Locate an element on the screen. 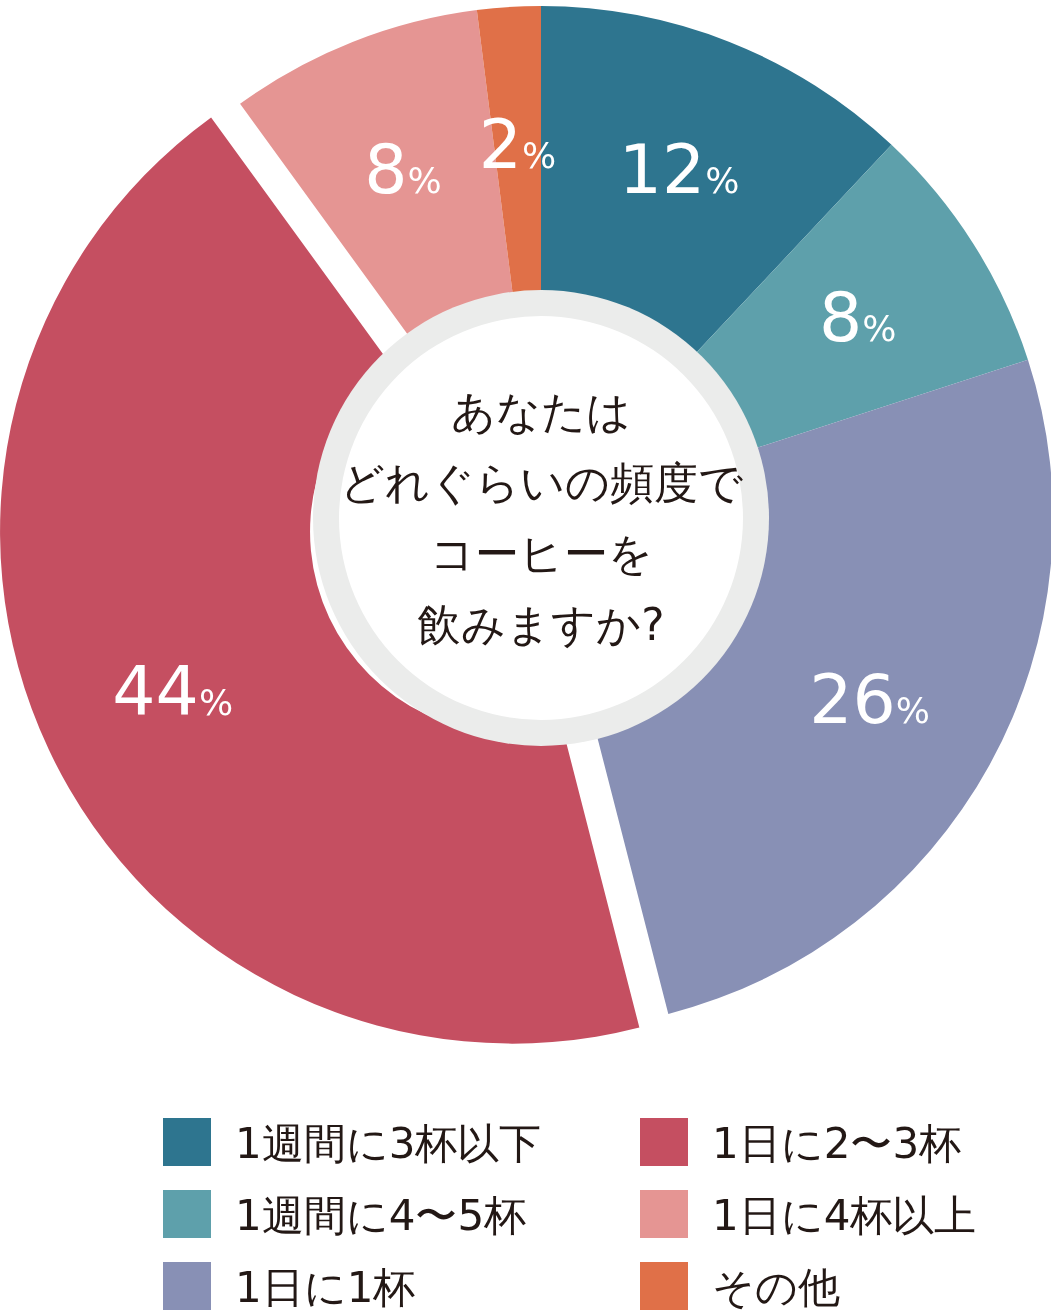 Image resolution: width=1051 pixels, height=1310 pixels. legend-label: その他 is located at coordinates (776, 1286).